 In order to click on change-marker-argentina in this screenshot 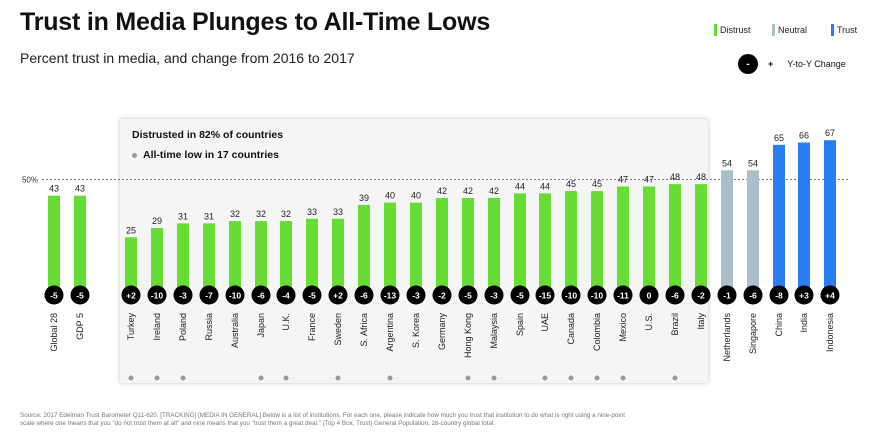, I will do `click(390, 295)`.